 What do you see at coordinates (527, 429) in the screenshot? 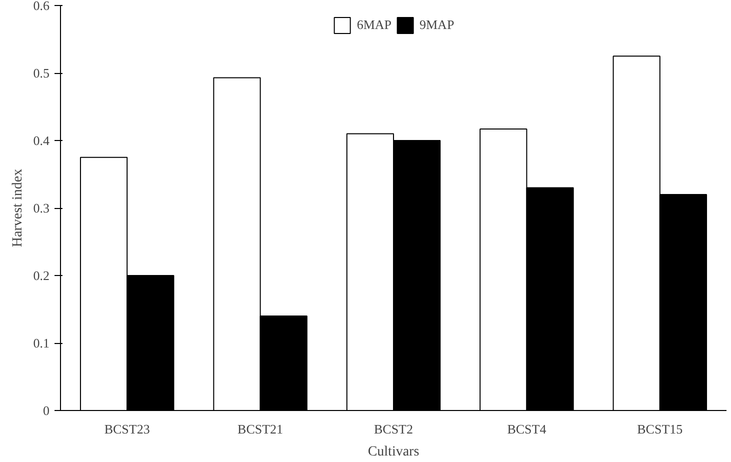
I see `x-tick-label: BCST4` at bounding box center [527, 429].